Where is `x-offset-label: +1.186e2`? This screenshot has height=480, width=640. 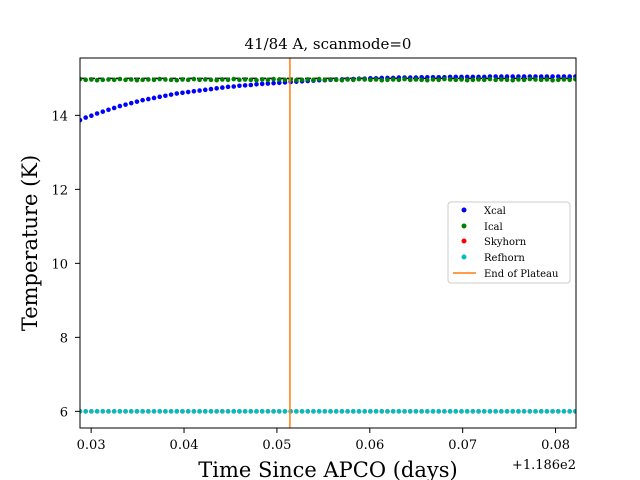
x-offset-label: +1.186e2 is located at coordinates (544, 465).